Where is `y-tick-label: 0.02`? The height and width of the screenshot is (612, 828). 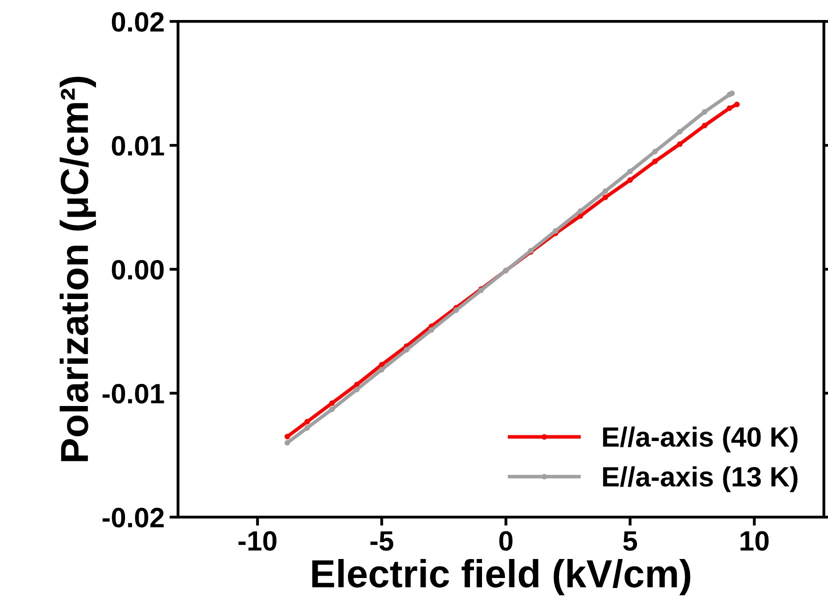
y-tick-label: 0.02 is located at coordinates (138, 22).